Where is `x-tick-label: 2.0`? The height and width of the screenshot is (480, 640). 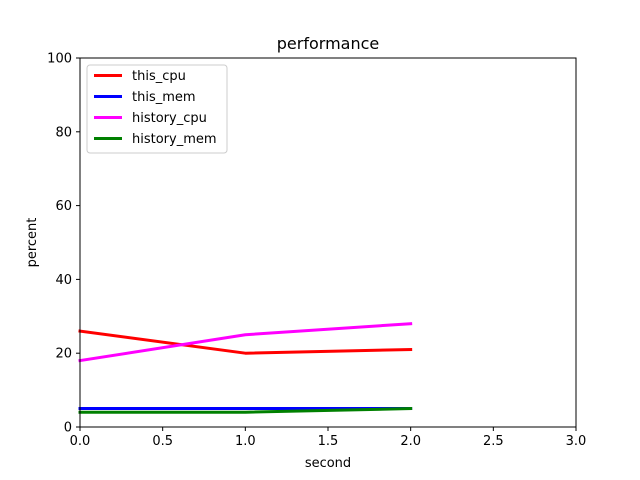
x-tick-label: 2.0 is located at coordinates (410, 441).